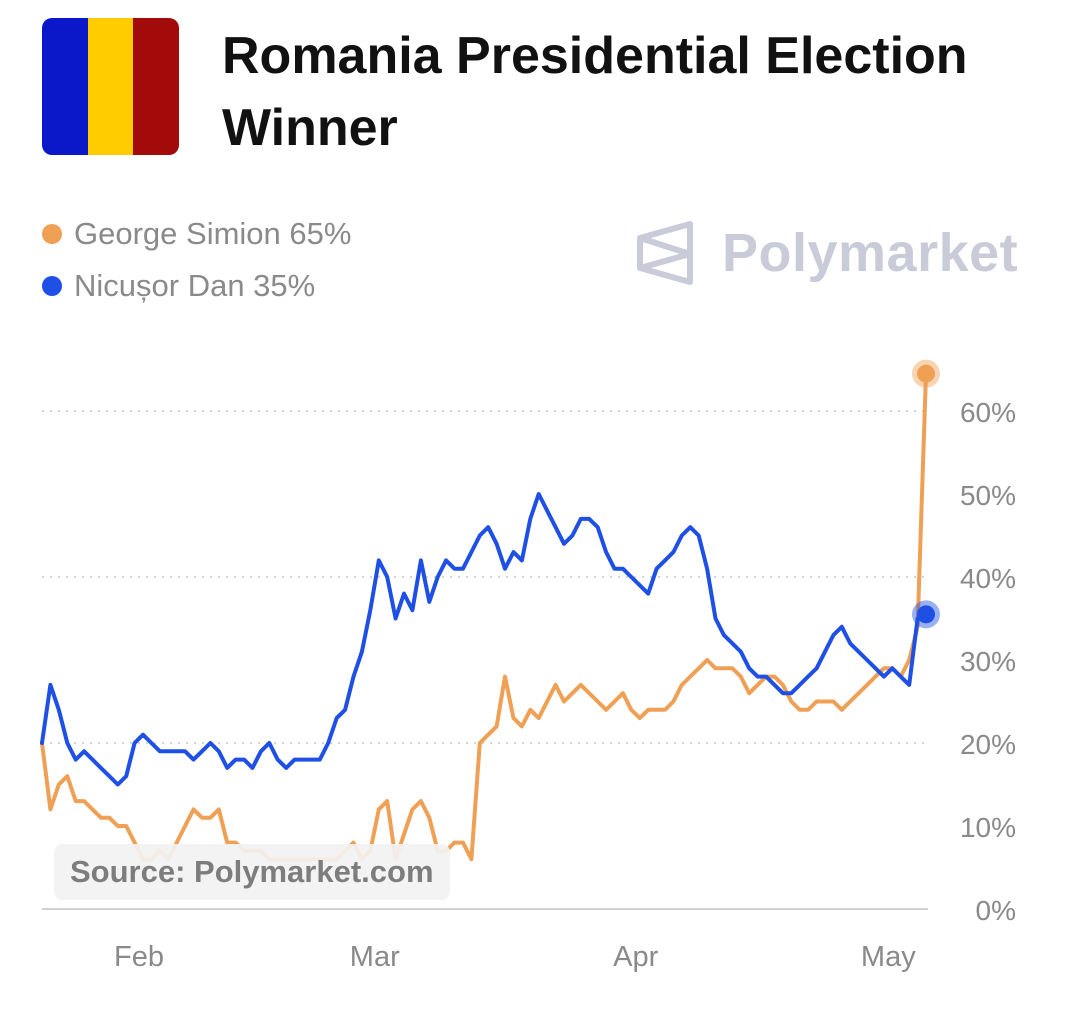  What do you see at coordinates (988, 744) in the screenshot?
I see `y-tick-label: 20%` at bounding box center [988, 744].